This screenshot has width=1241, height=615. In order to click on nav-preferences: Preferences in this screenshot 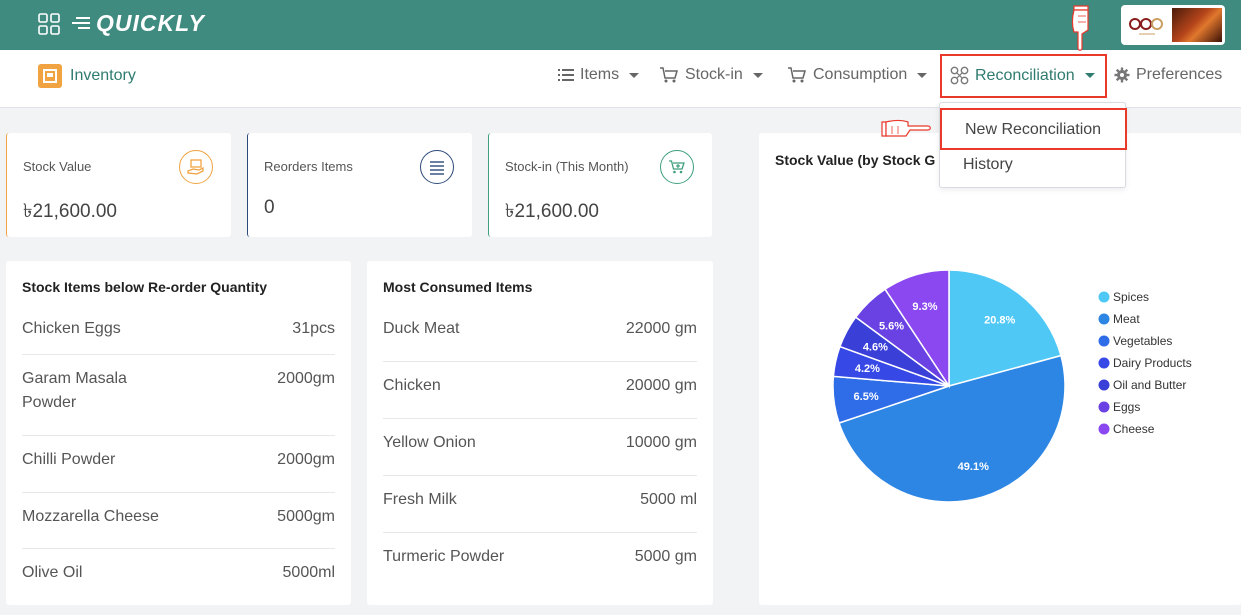, I will do `click(1168, 75)`.